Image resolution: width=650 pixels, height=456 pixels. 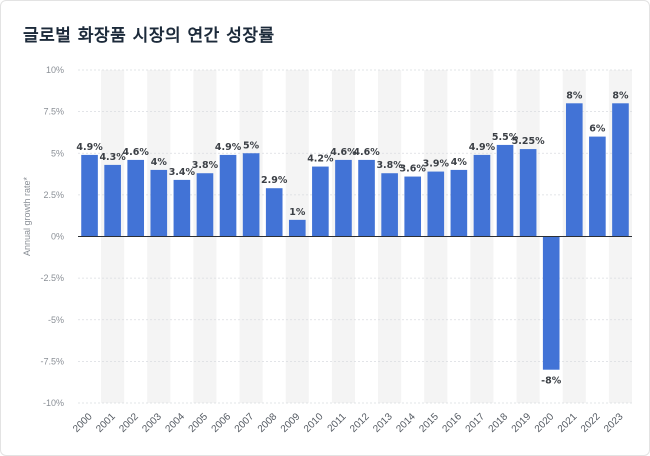 I want to click on bar-2017, so click(x=482, y=195).